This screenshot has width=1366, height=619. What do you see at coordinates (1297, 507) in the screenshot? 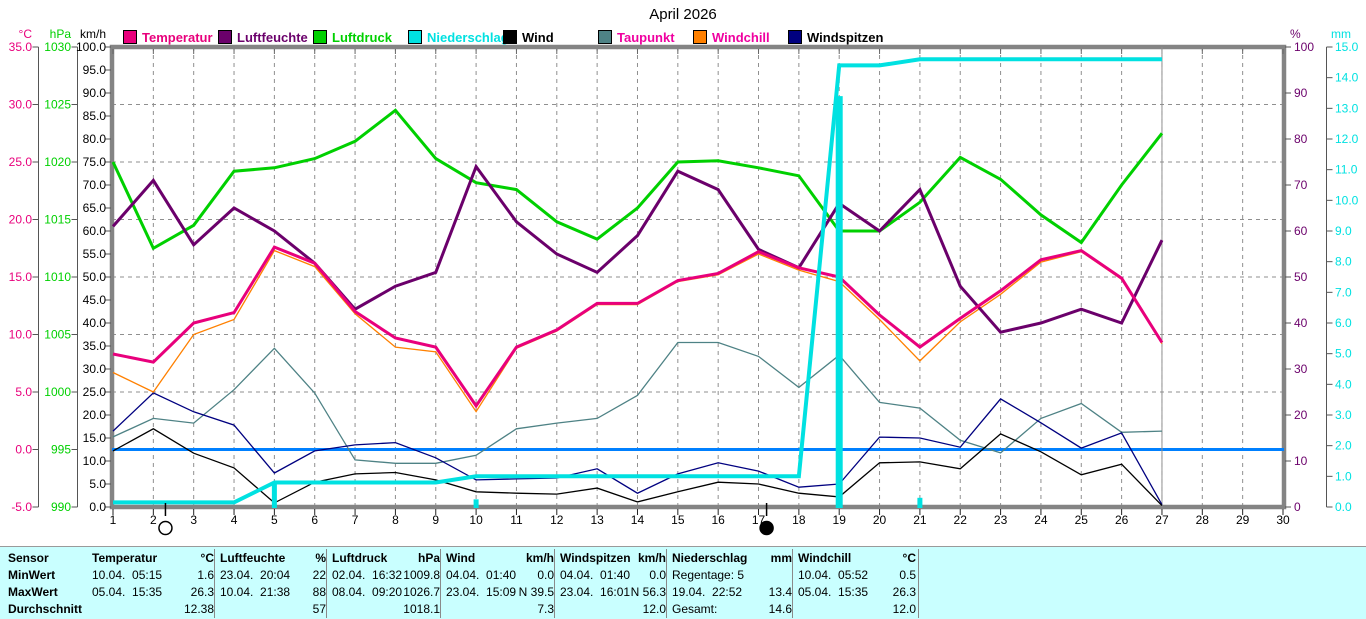
I see `axis-tick-label: 0` at bounding box center [1297, 507].